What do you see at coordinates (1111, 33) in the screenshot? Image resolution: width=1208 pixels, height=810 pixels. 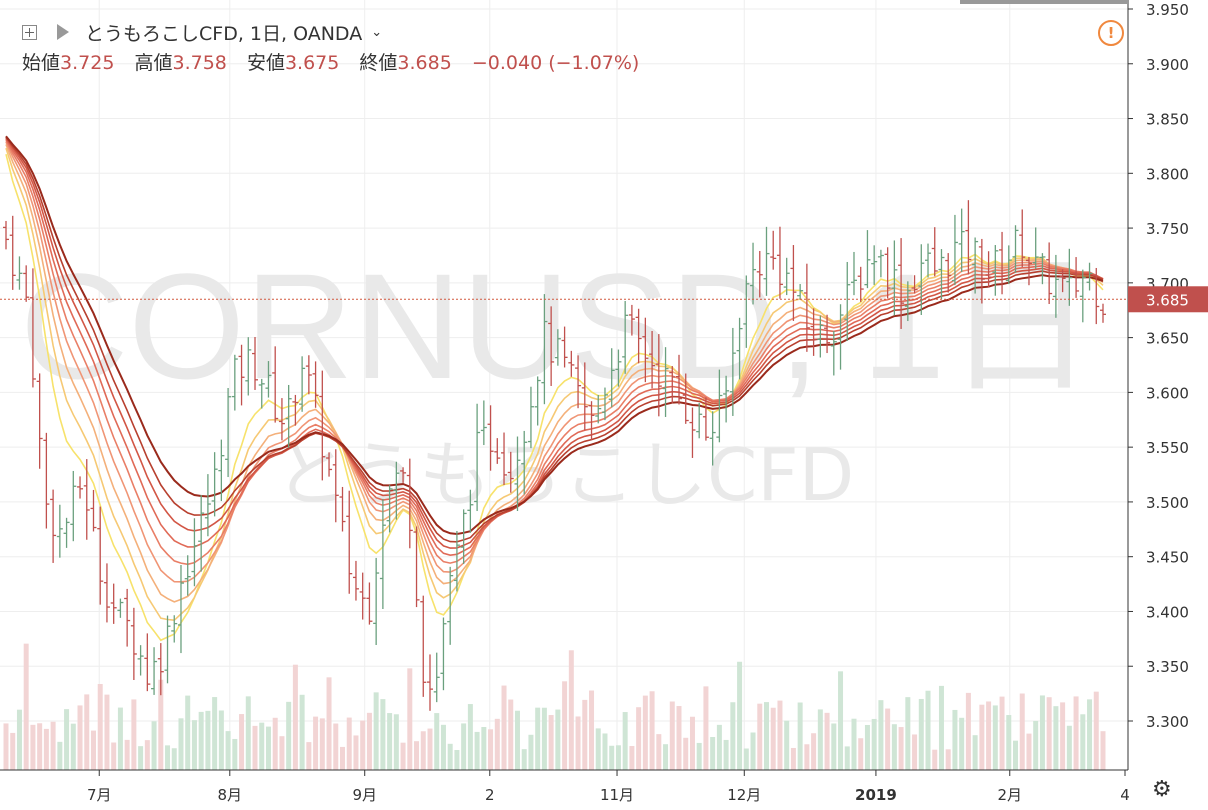 I see `alert-icon: !` at bounding box center [1111, 33].